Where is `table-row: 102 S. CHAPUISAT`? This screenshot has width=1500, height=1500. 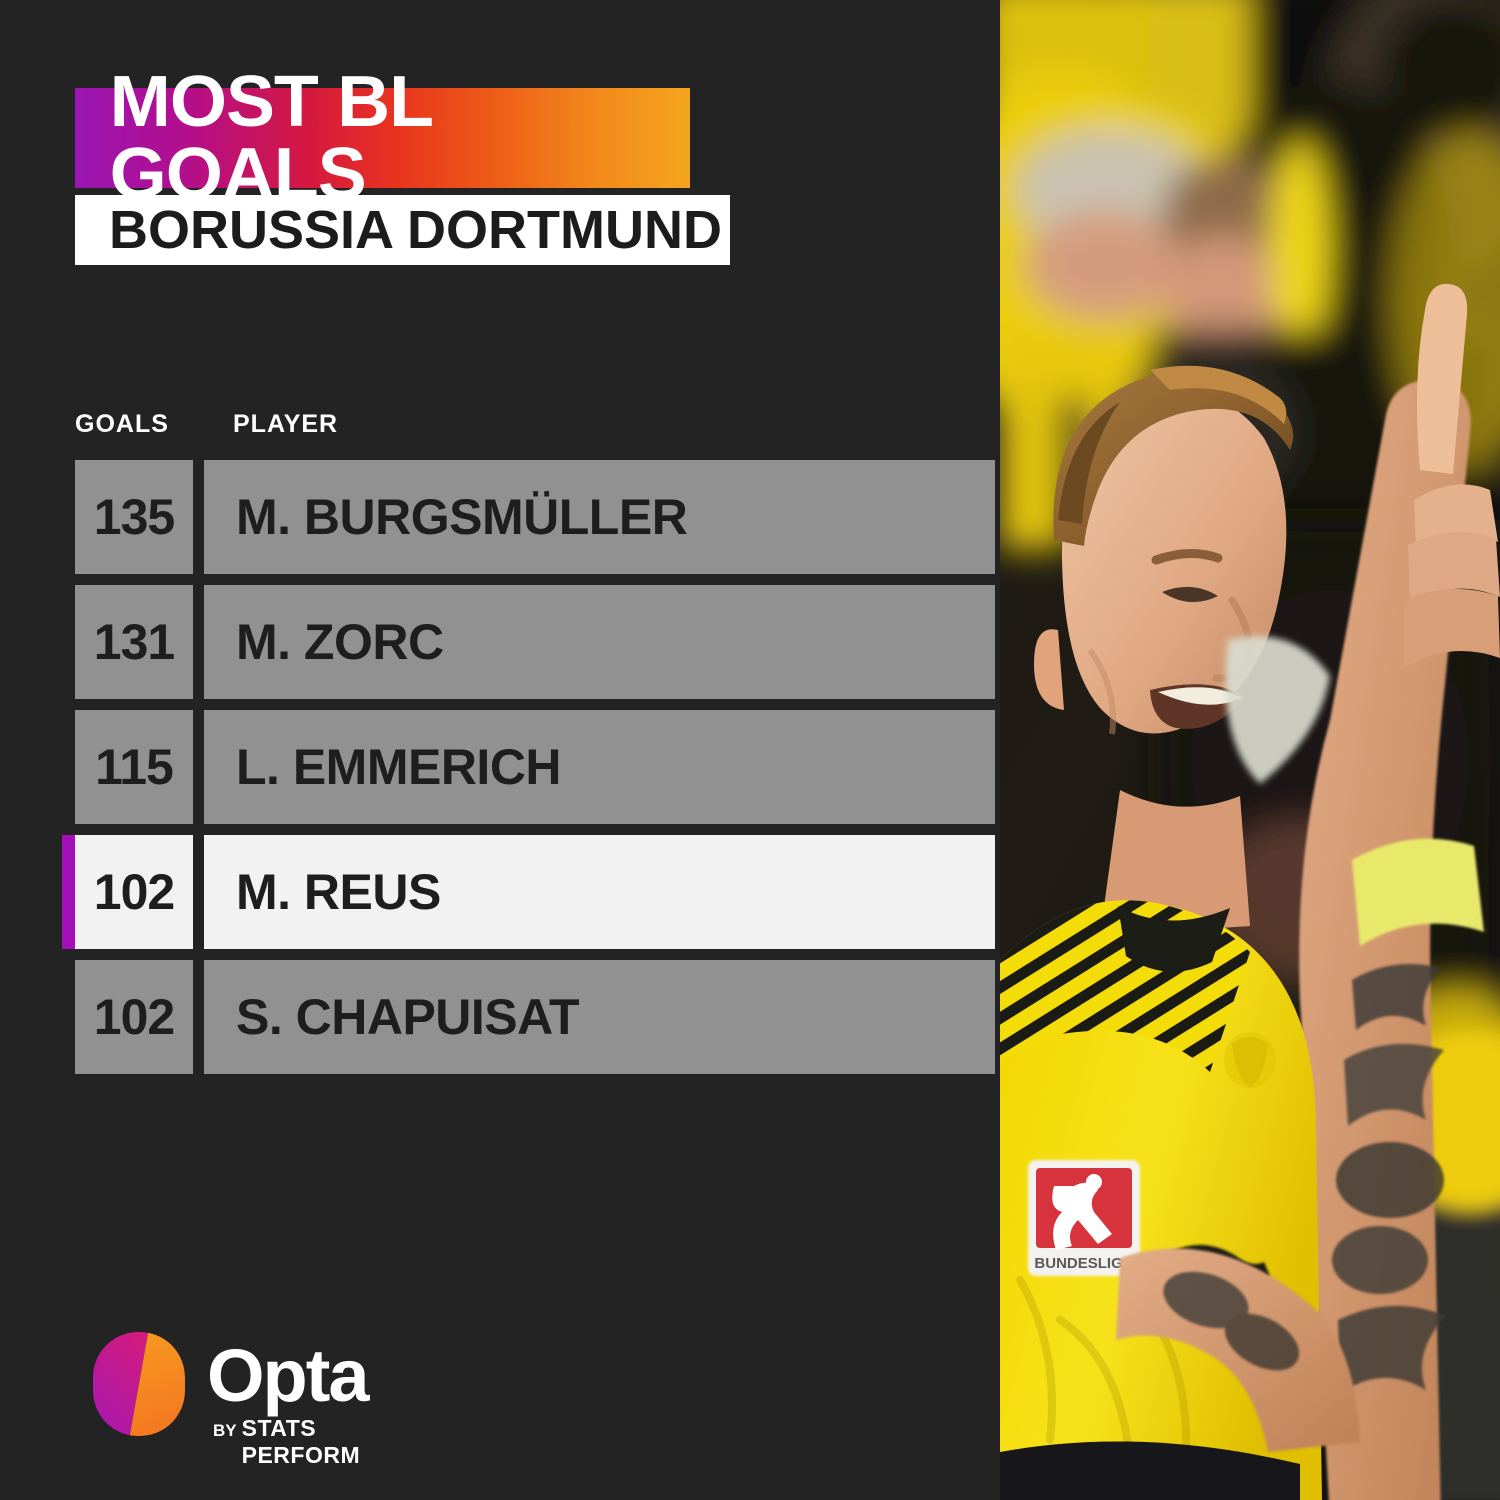 table-row: 102 S. CHAPUISAT is located at coordinates (535, 1017).